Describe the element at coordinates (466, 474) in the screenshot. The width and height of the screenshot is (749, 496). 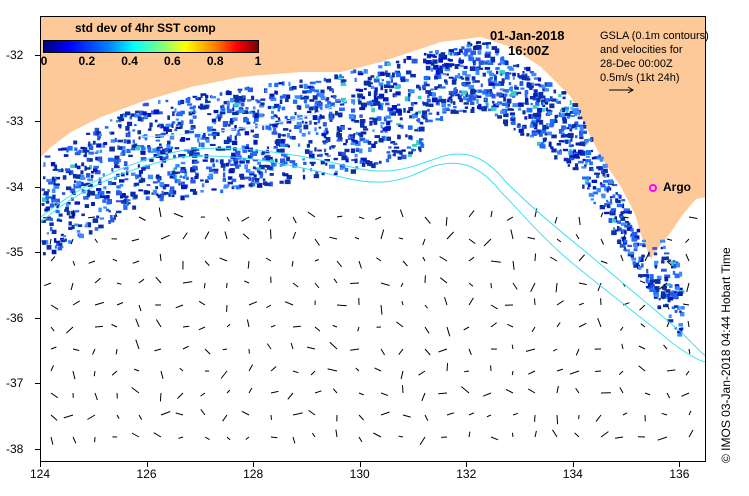
I see `x-tick-label: 132` at that location.